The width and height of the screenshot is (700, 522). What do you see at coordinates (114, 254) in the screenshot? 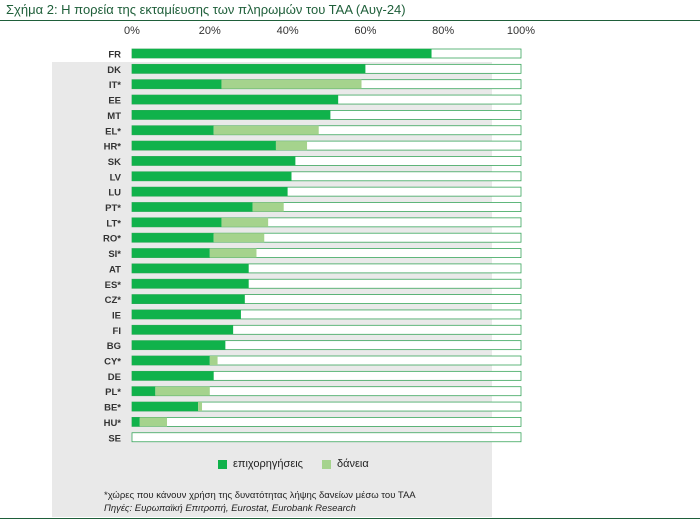
I see `category-label: SI*` at bounding box center [114, 254].